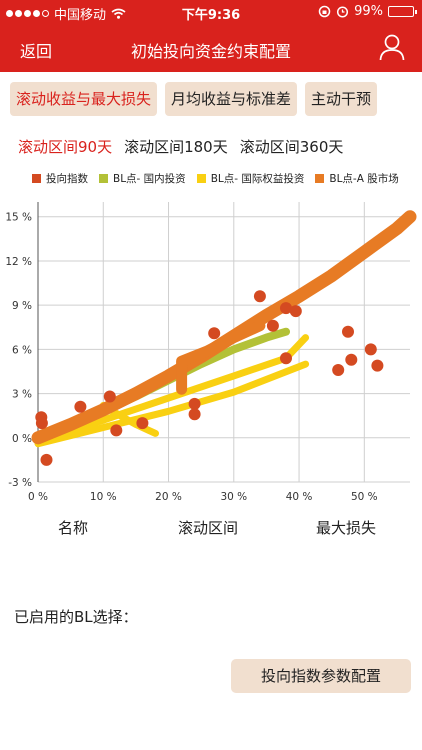 The height and width of the screenshot is (750, 422). What do you see at coordinates (343, 12) in the screenshot?
I see `alarm-icon` at bounding box center [343, 12].